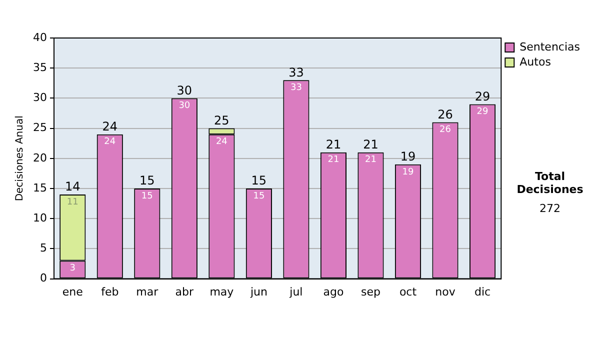 The image size is (600, 340). I want to click on total-label: 14, so click(72, 187).